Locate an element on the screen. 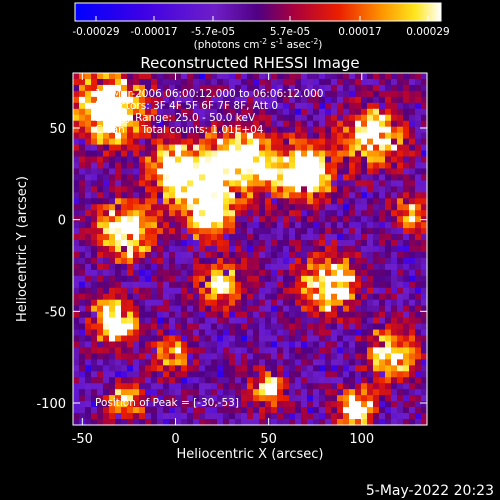 This screenshot has width=500, height=500. y-tick-label: 50 is located at coordinates (57, 129).